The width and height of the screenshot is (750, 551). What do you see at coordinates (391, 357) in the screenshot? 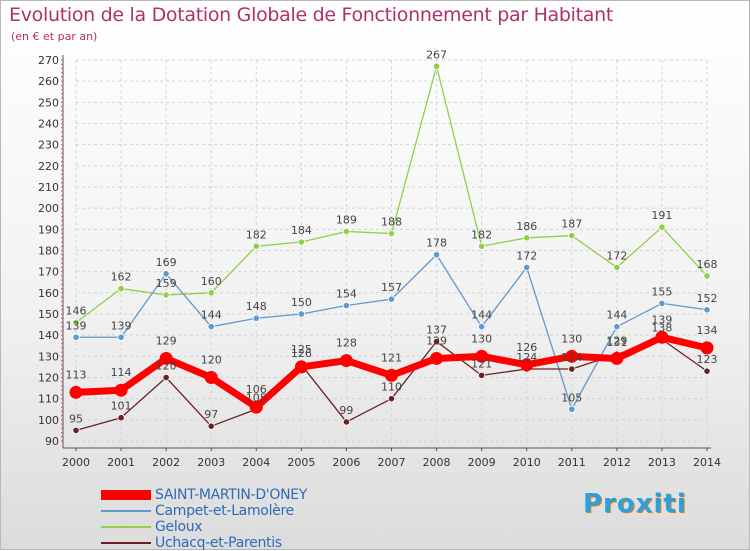
I see `data-label: 121` at bounding box center [391, 357].